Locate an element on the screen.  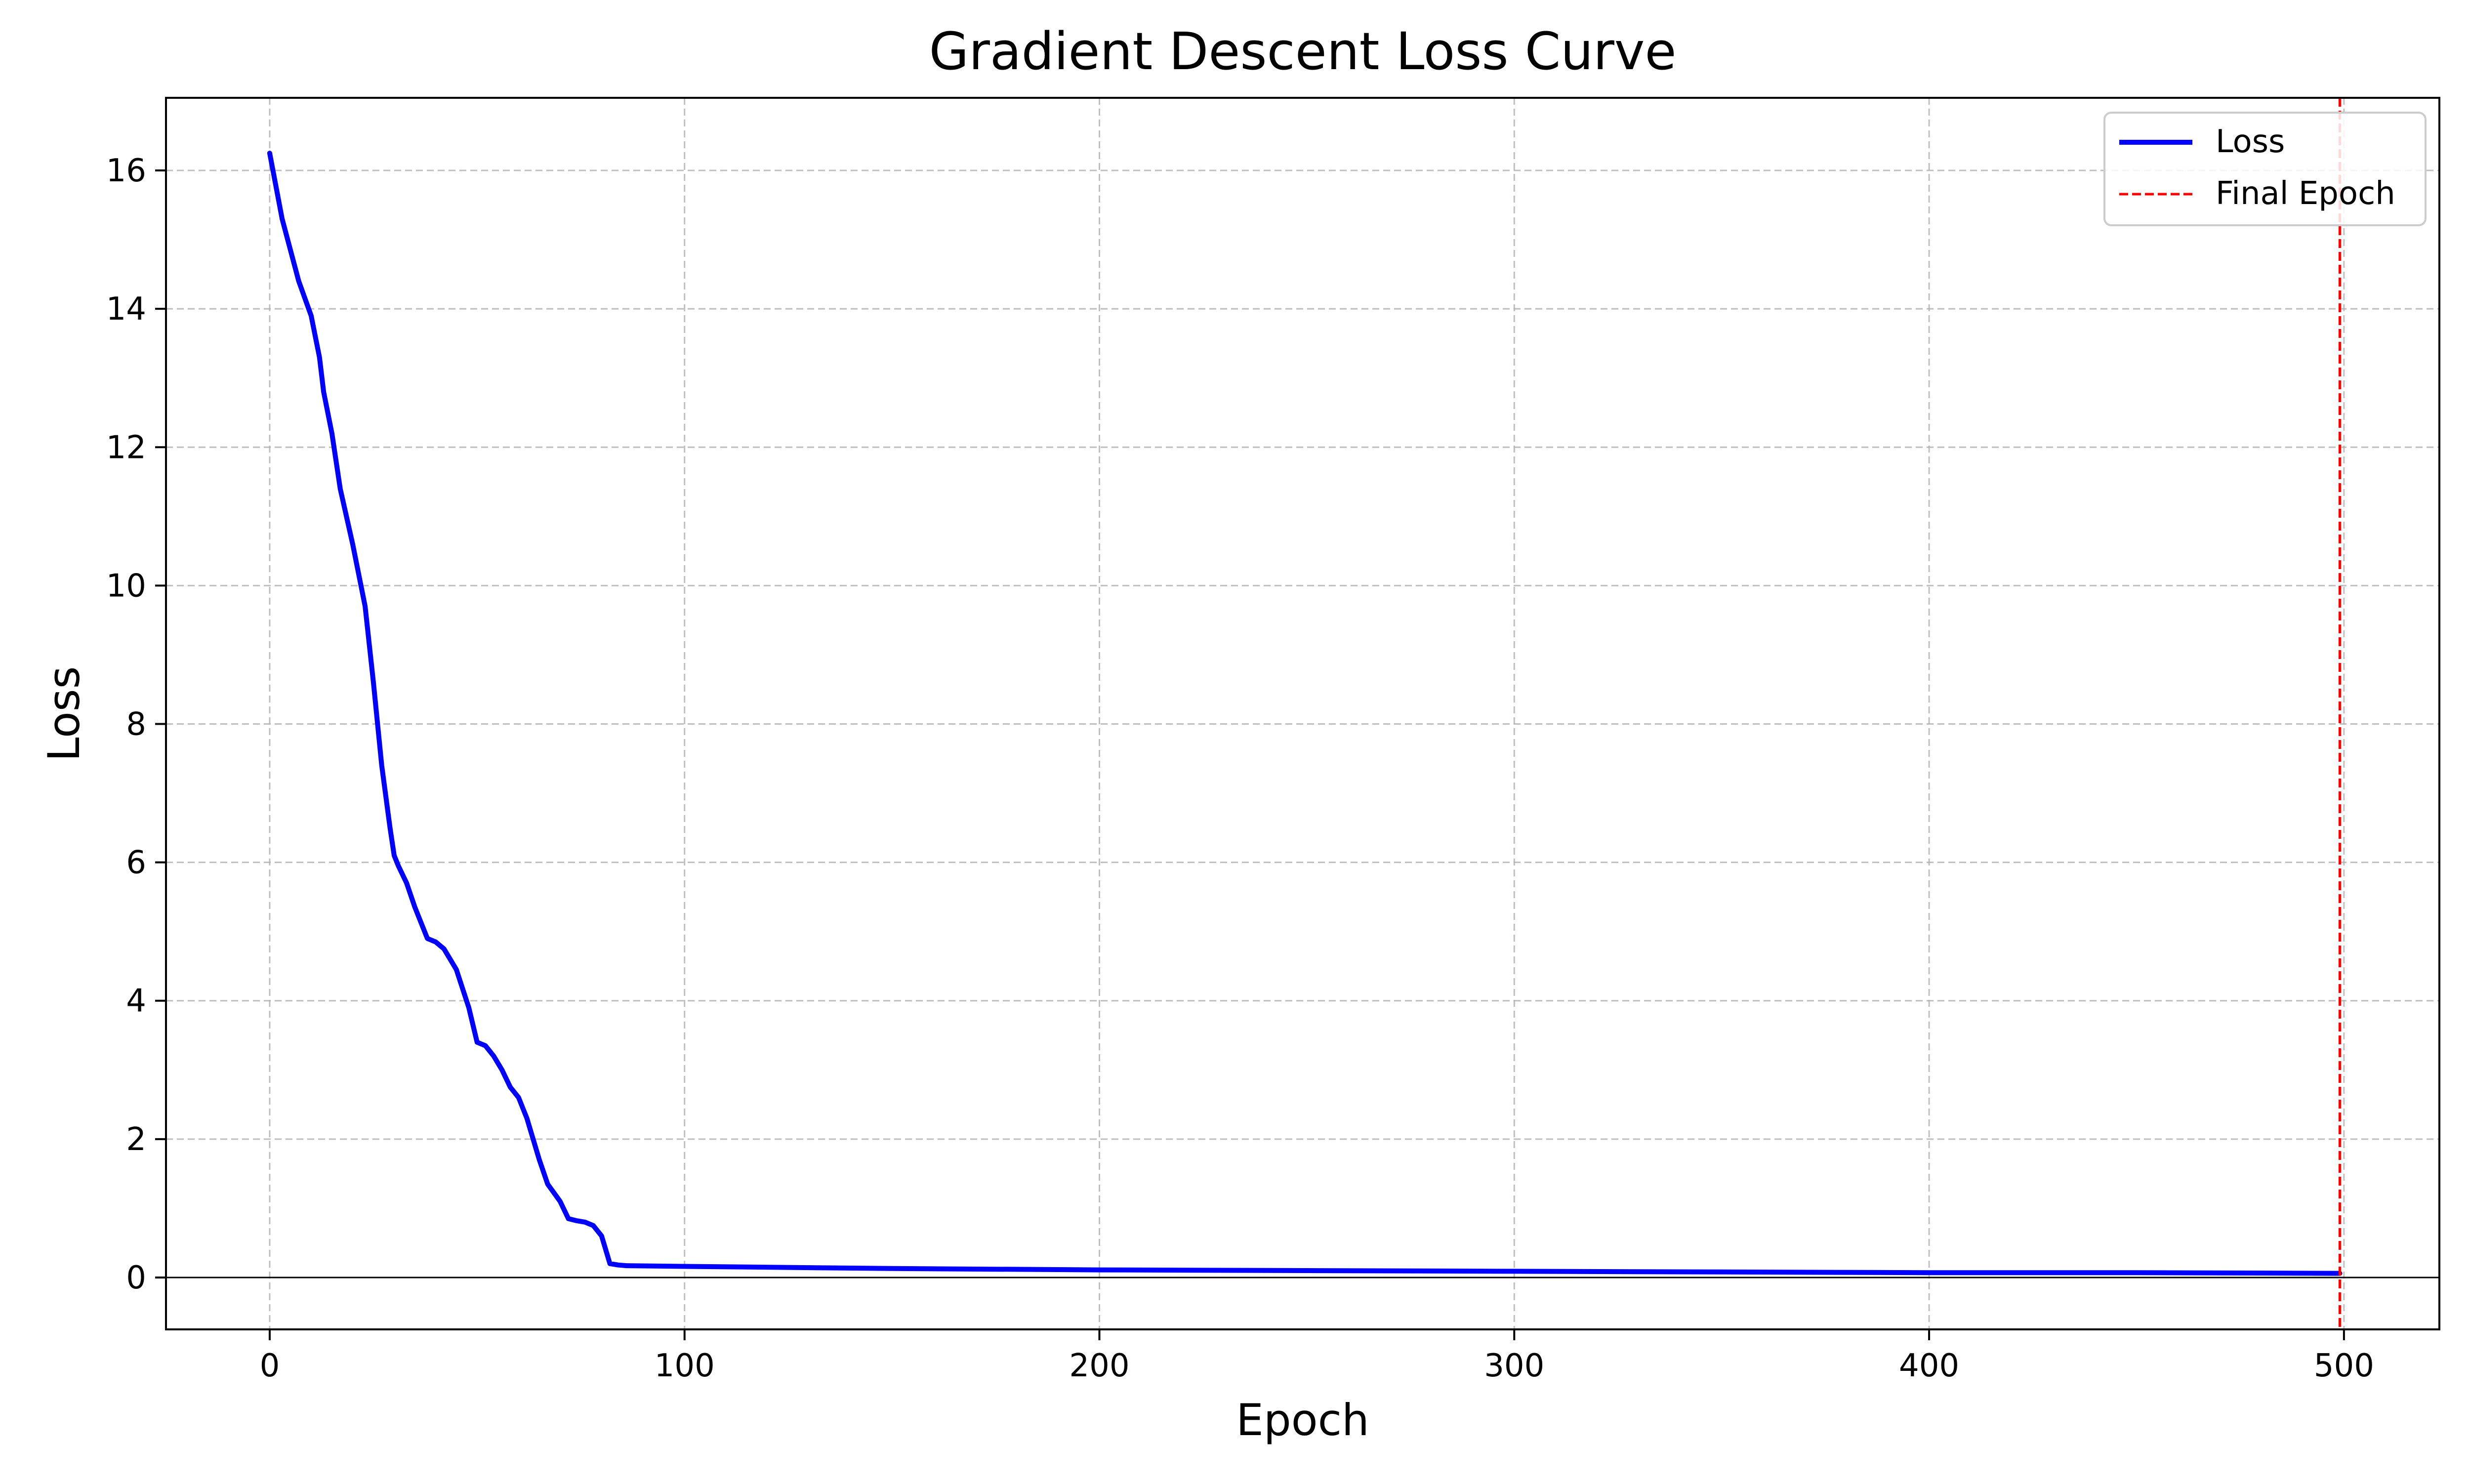
y-tick-label: 6 is located at coordinates (136, 863).